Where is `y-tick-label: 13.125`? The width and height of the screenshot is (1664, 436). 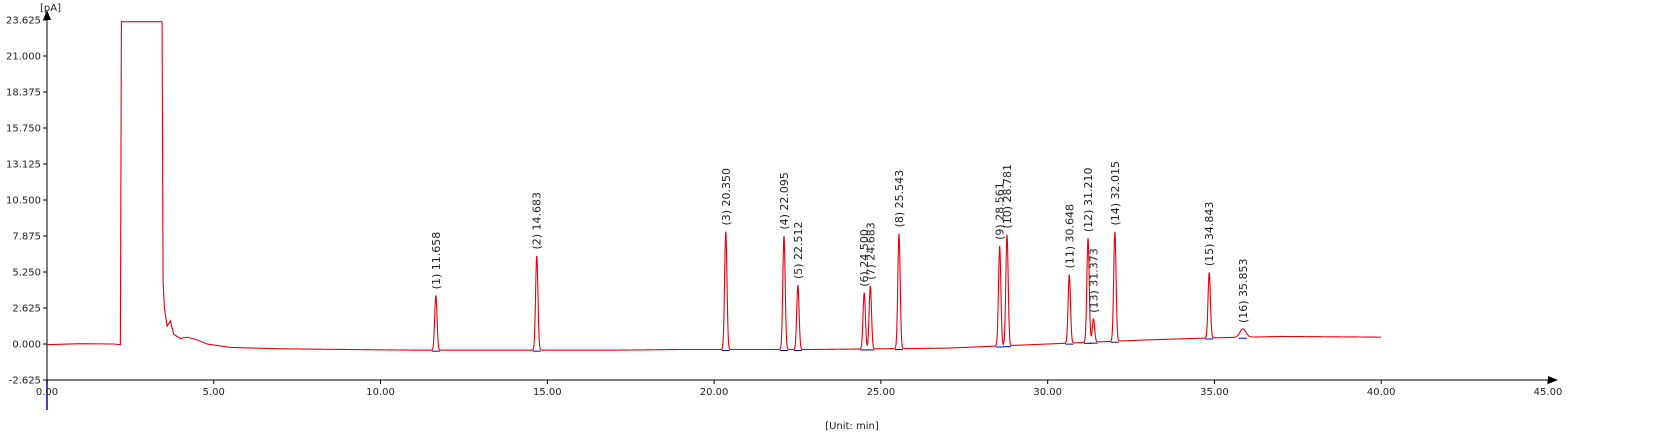 y-tick-label: 13.125 is located at coordinates (23, 165).